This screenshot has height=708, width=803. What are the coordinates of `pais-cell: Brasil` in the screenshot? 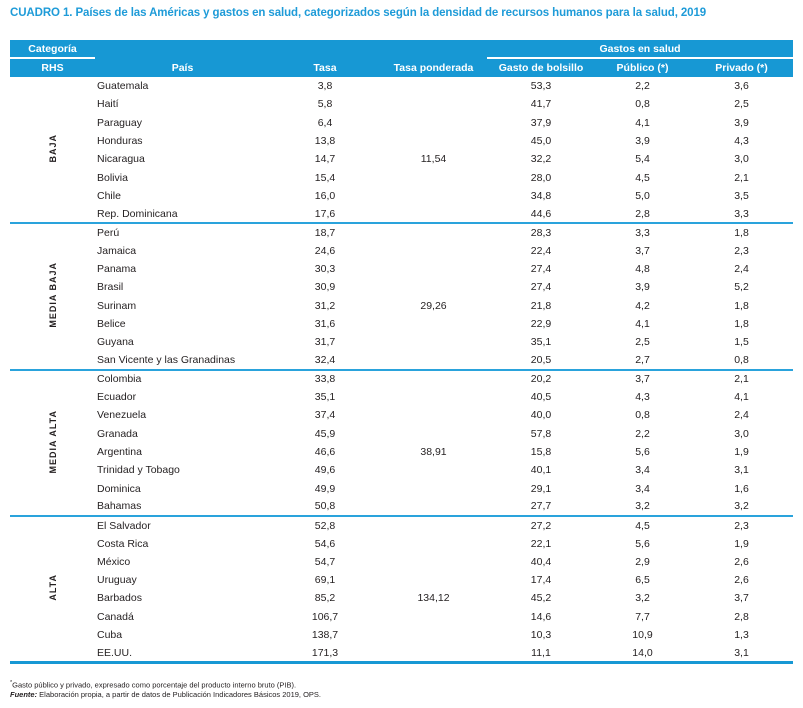 It's located at (110, 287).